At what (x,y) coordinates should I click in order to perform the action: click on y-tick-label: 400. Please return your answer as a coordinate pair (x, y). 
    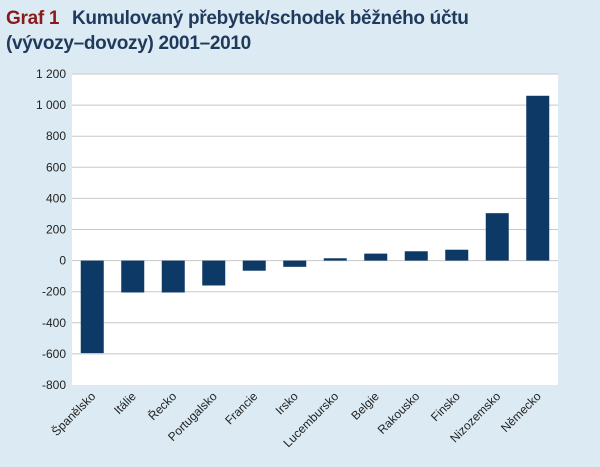
    Looking at the image, I should click on (56, 198).